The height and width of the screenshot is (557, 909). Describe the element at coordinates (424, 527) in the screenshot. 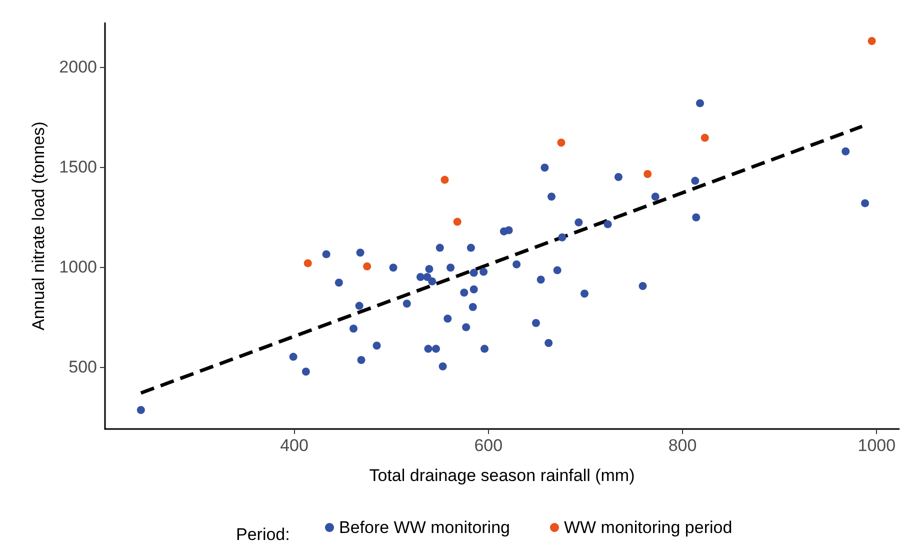

I see `legend-label: Before WW monitoring` at that location.